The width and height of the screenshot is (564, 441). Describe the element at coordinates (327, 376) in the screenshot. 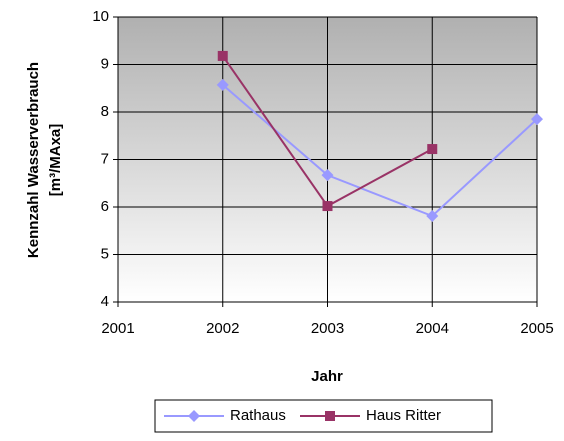

I see `x-axis-label: Jahr` at that location.